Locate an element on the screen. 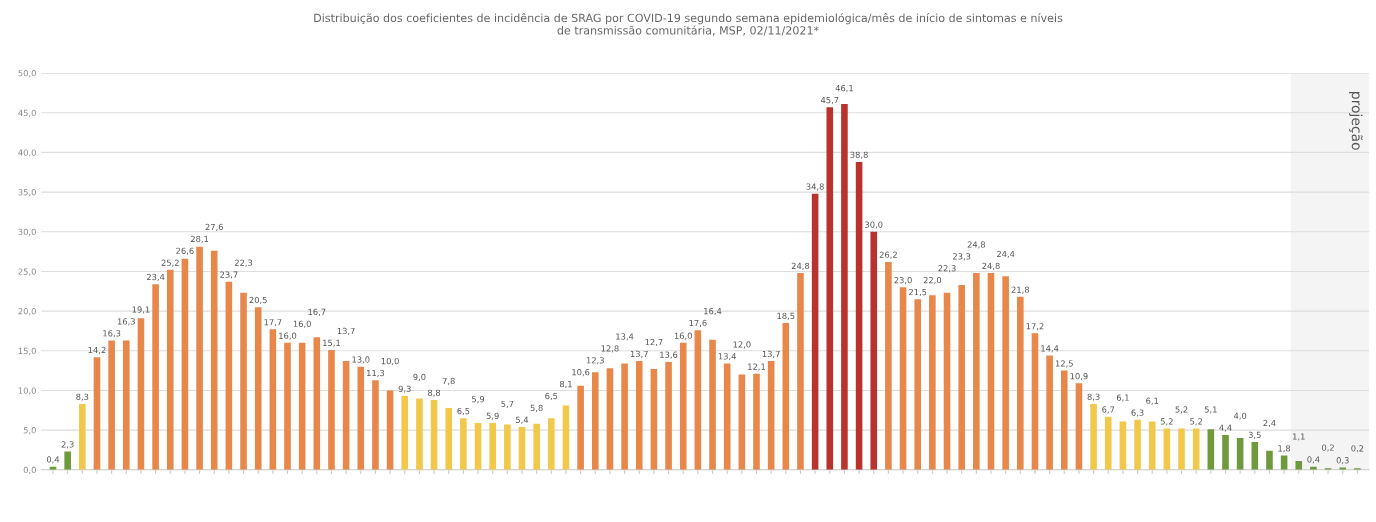 The width and height of the screenshot is (1376, 522). data-label: 12,7 is located at coordinates (654, 342).